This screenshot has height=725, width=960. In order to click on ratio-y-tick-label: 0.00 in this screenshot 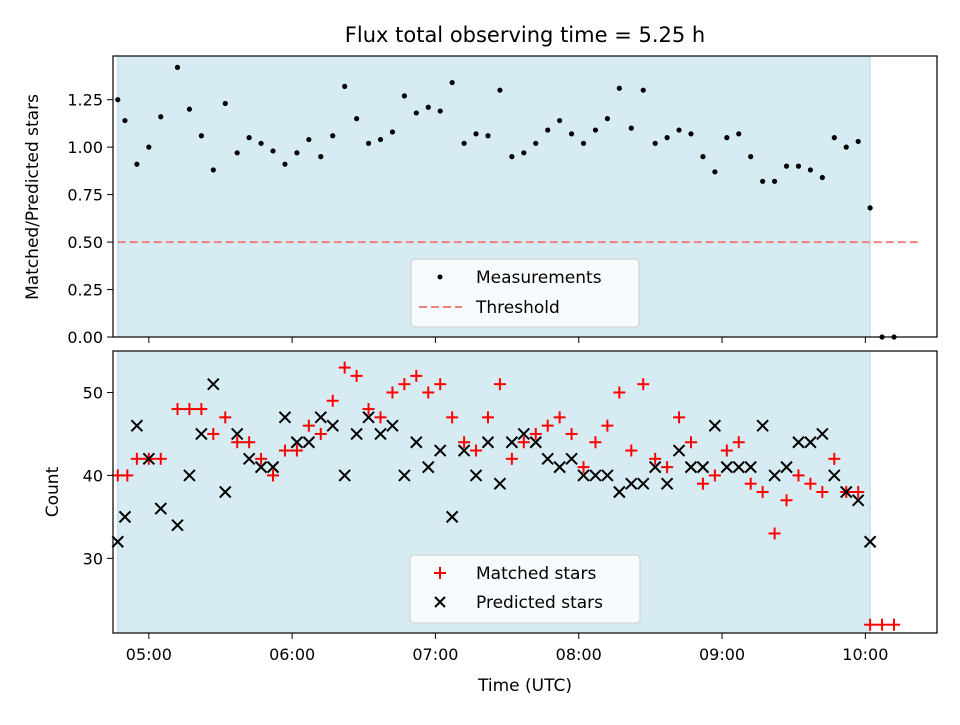, I will do `click(85, 337)`.